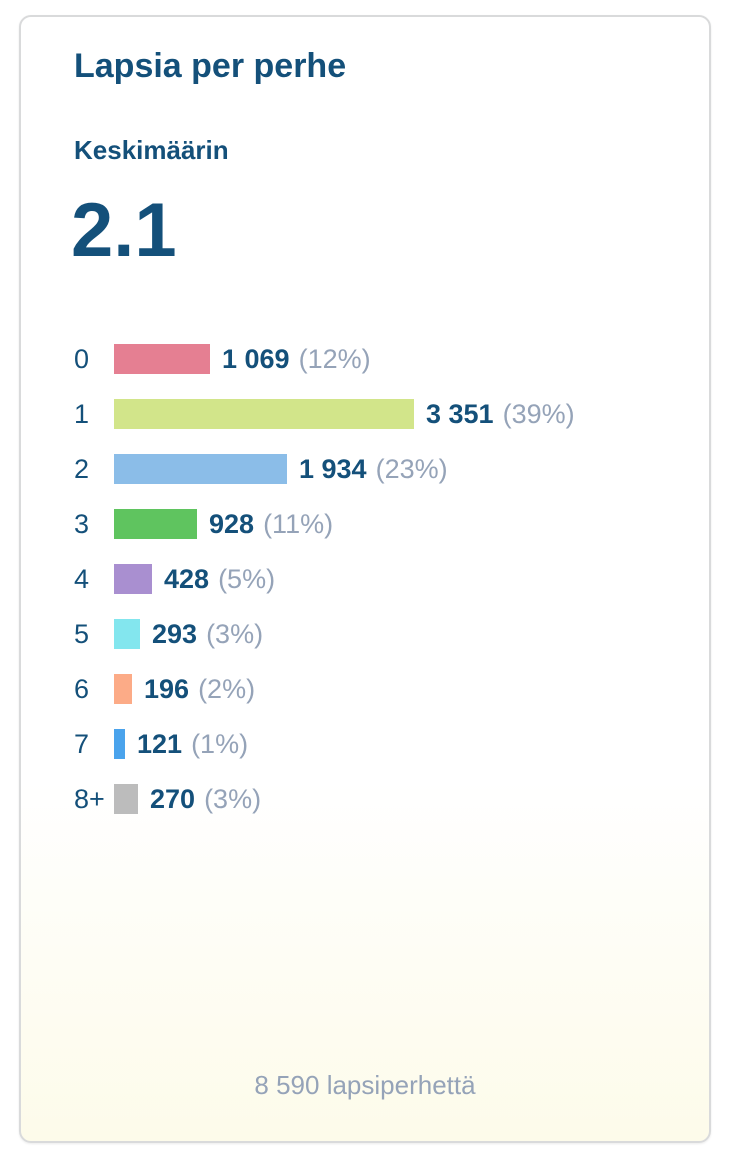  Describe the element at coordinates (232, 524) in the screenshot. I see `value-label: 928` at that location.